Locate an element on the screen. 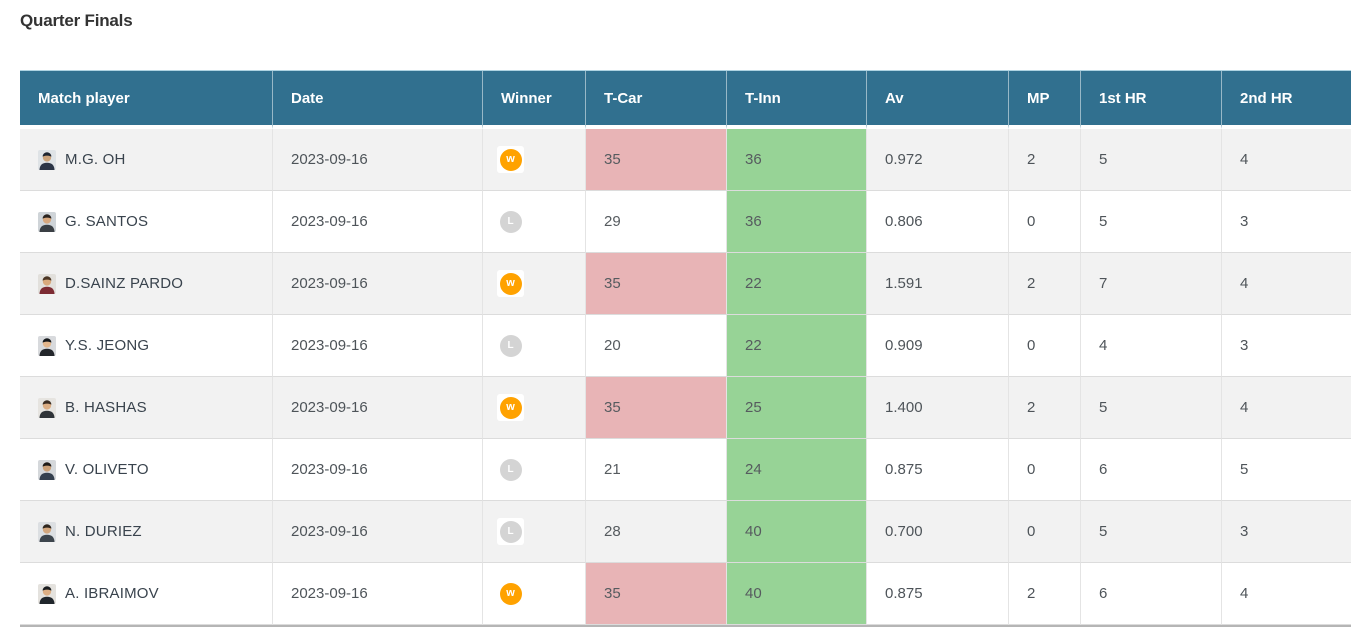 The image size is (1351, 643). player-cell: A. IBRAIMOV is located at coordinates (146, 594).